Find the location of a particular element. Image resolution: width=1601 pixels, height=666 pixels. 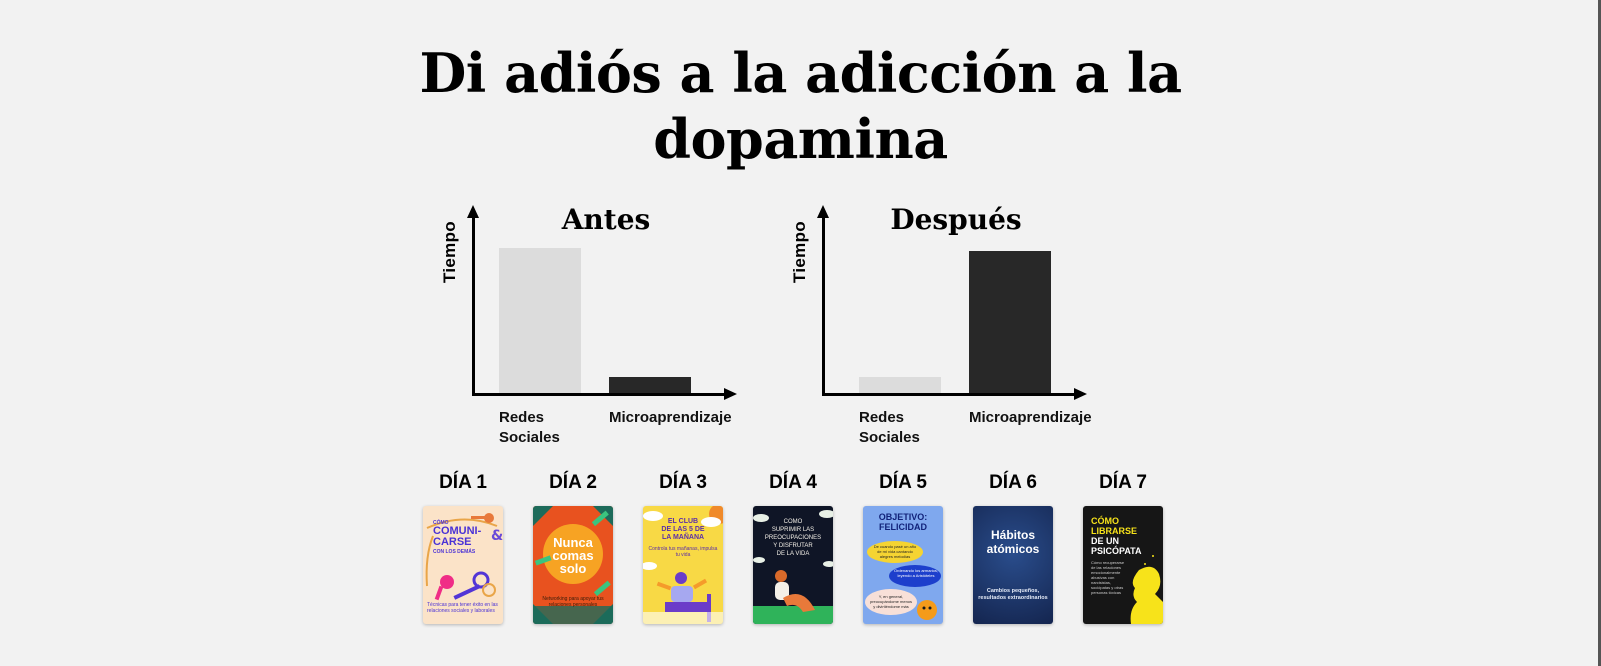

day-label: DÍA 6 is located at coordinates (1013, 482).